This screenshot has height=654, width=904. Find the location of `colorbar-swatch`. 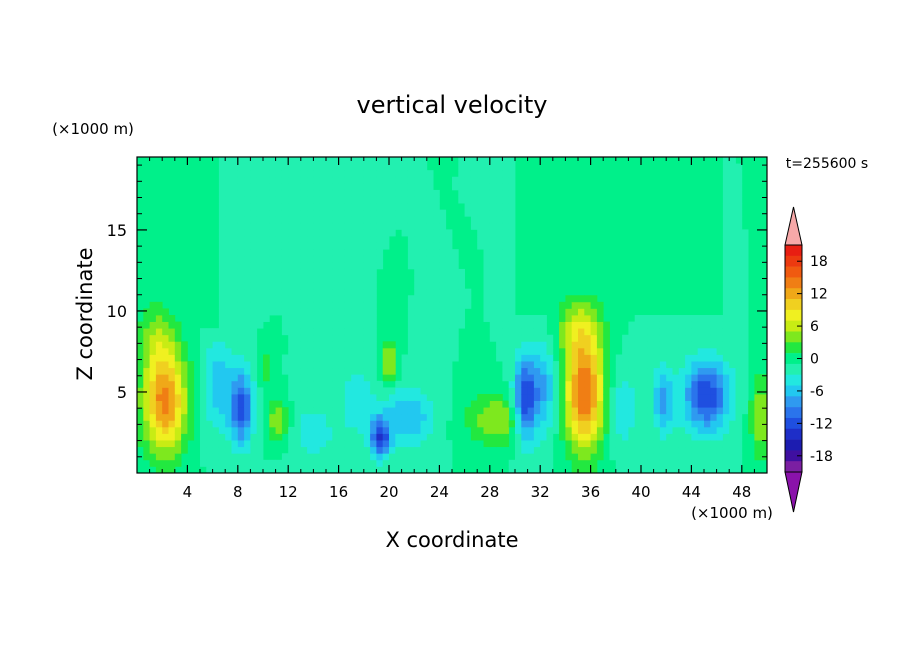

colorbar-swatch is located at coordinates (793, 337).